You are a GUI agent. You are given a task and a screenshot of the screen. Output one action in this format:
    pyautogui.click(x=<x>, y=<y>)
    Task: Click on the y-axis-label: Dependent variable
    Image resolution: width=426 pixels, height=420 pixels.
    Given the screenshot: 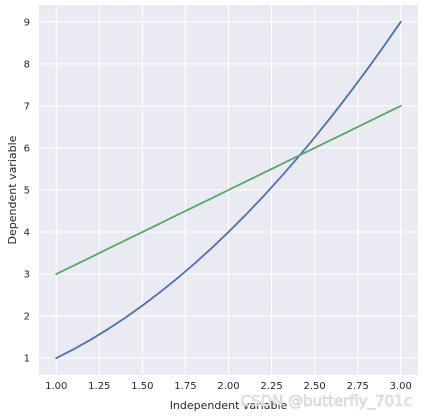 What is the action you would take?
    pyautogui.click(x=12, y=189)
    